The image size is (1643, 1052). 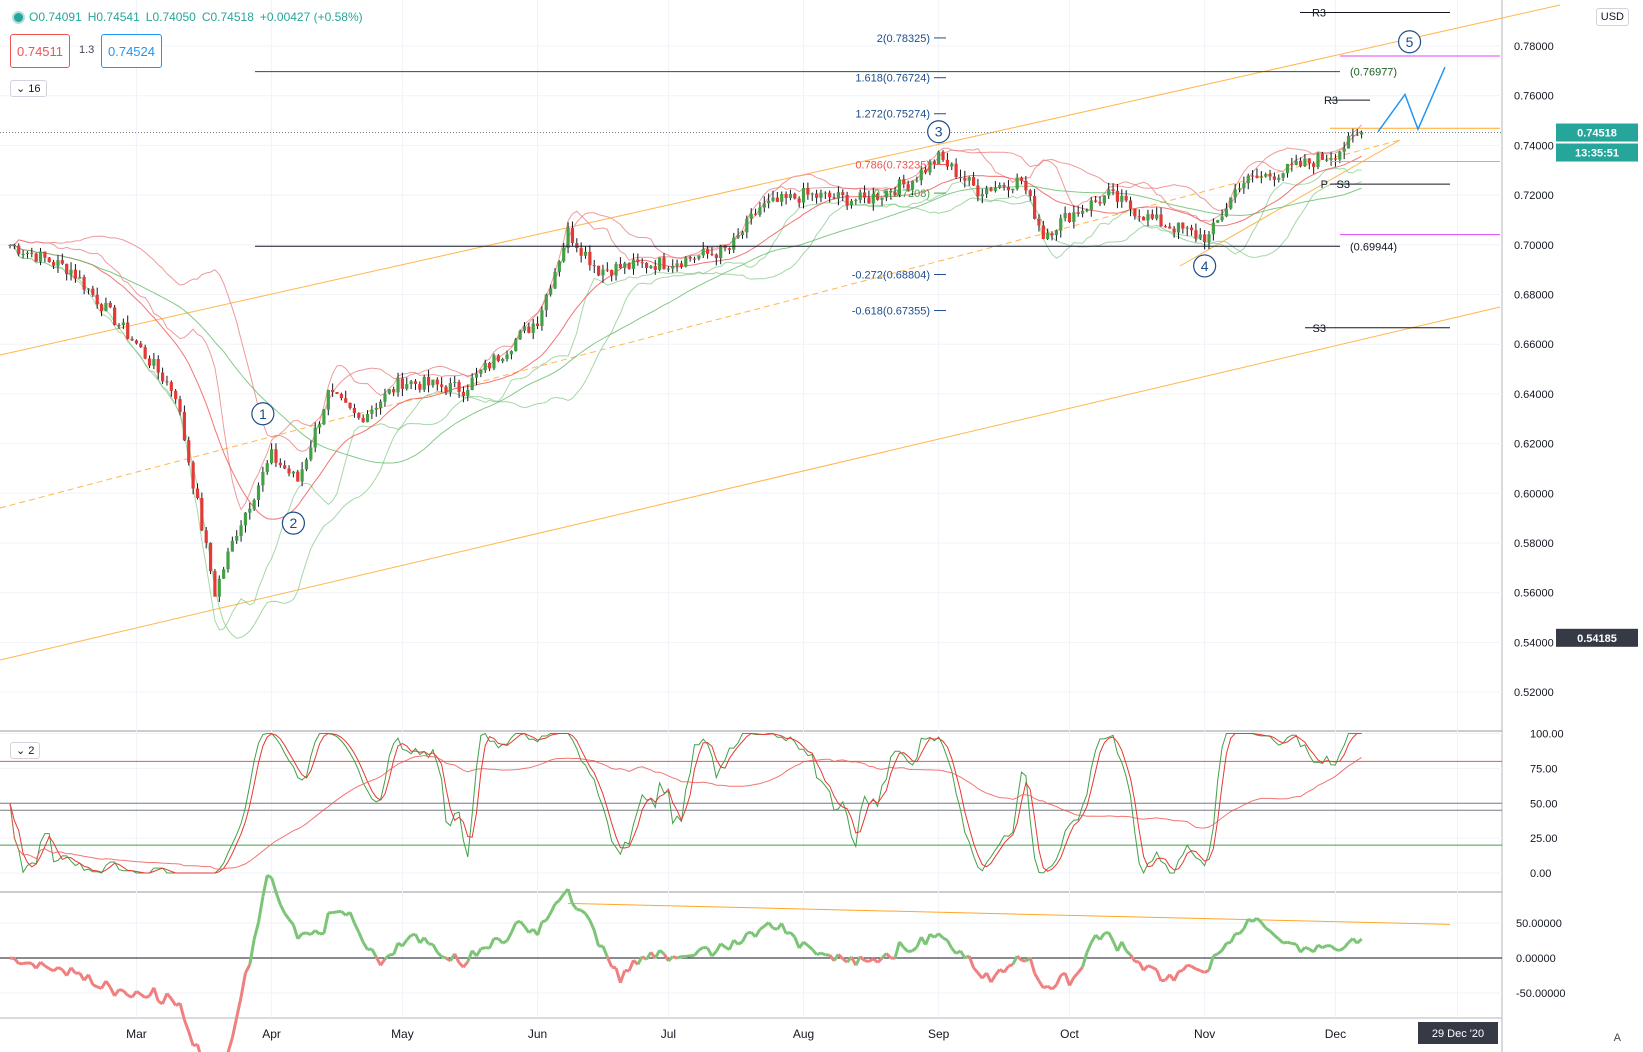 I want to click on current-price-tag-bg, so click(x=1597, y=132).